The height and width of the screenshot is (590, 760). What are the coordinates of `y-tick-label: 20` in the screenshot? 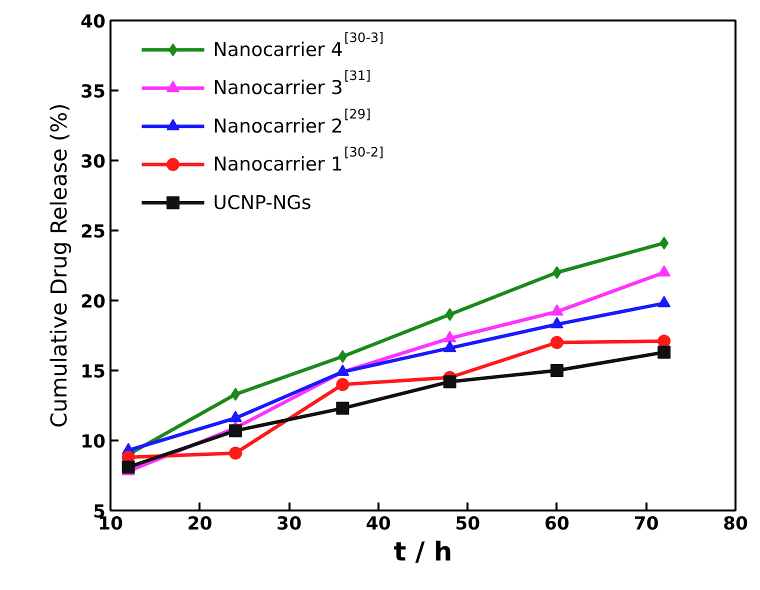 It's located at (93, 302).